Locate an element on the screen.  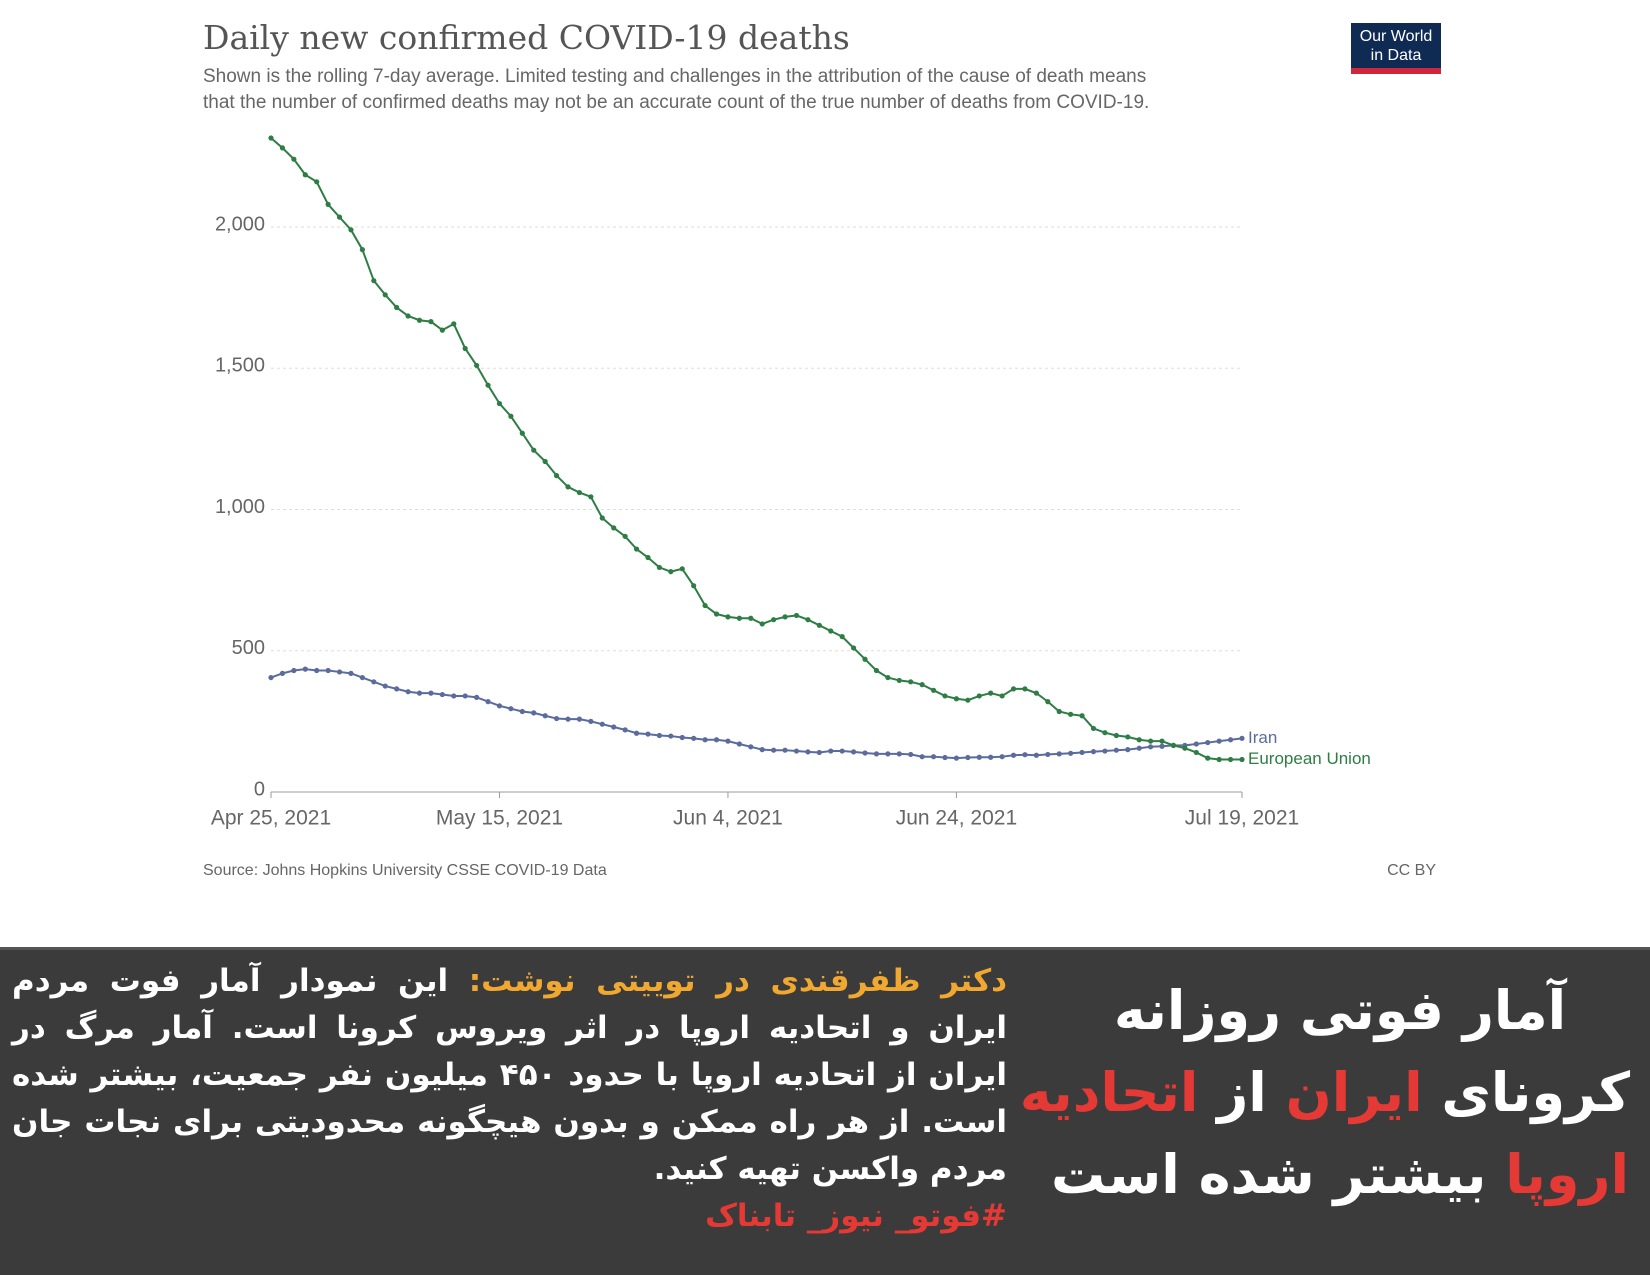
y-tick-label: 2,000 is located at coordinates (240, 224).